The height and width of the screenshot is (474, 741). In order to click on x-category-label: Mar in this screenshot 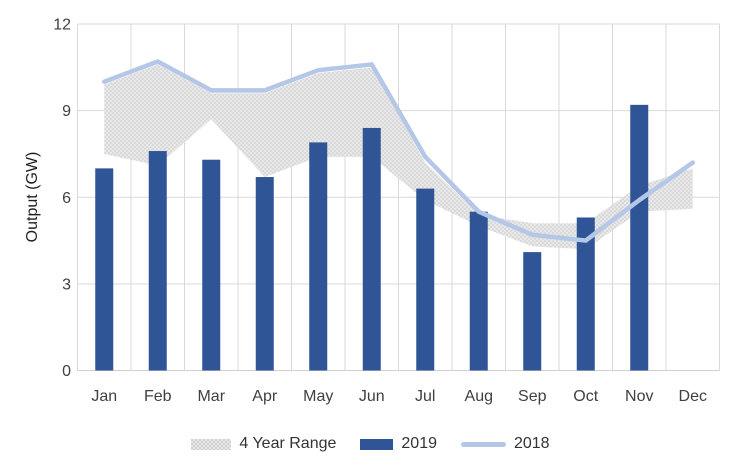, I will do `click(211, 396)`.